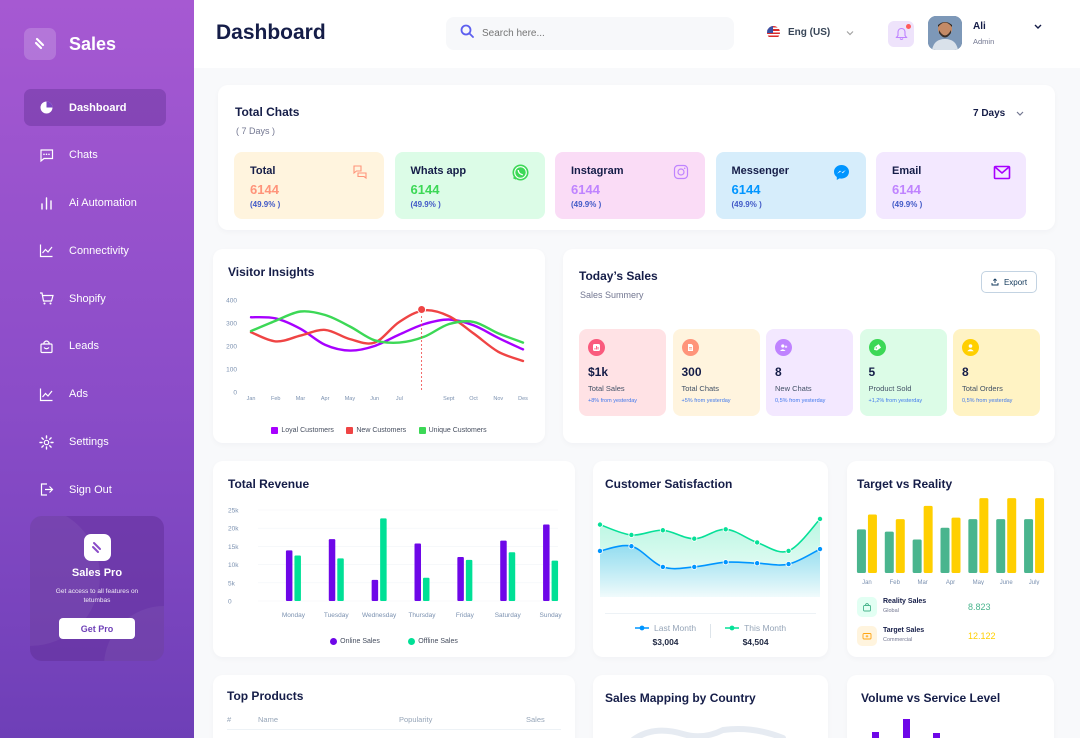  What do you see at coordinates (630, 185) in the screenshot?
I see `chat-tile-instagram: Instagram 6144 (49.9% )` at bounding box center [630, 185].